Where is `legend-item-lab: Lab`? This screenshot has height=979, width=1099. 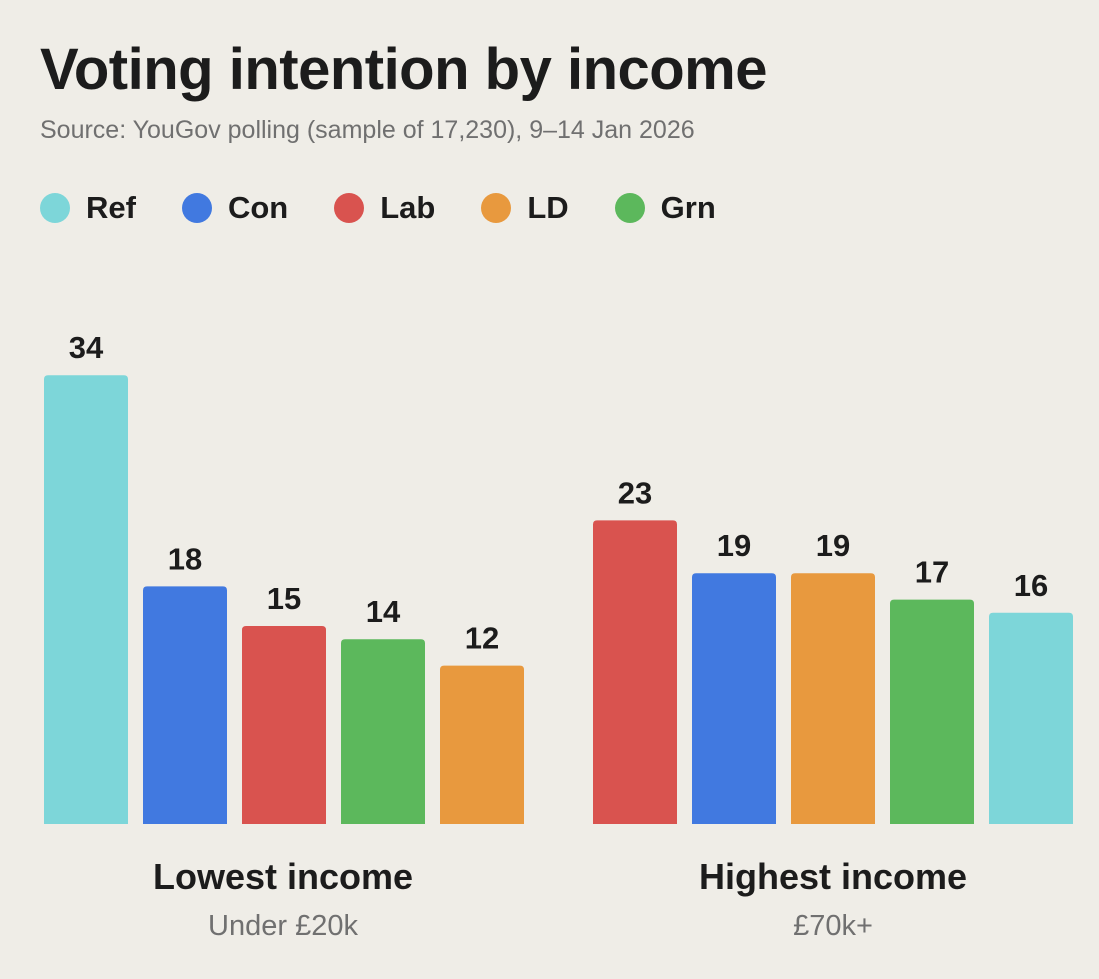 legend-item-lab: Lab is located at coordinates (384, 208).